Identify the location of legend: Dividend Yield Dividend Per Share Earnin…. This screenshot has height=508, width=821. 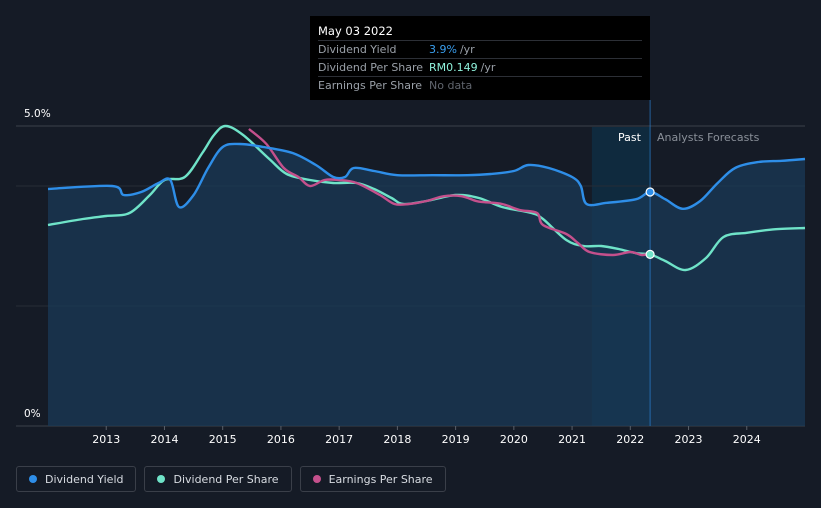
(231, 479).